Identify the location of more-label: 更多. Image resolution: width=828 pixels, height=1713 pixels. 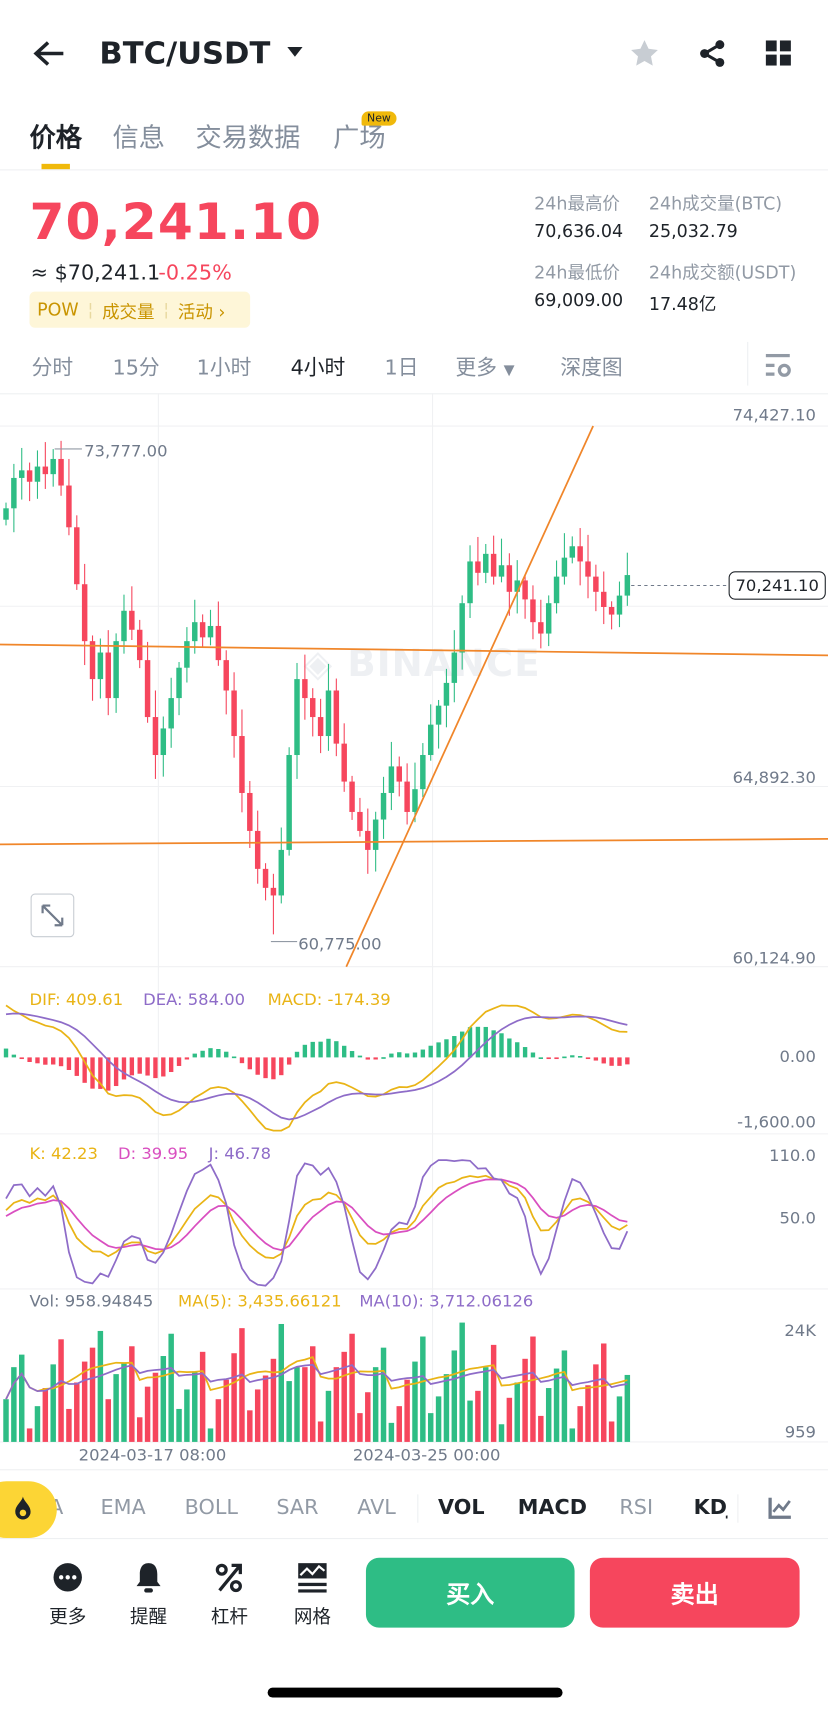
(476, 368).